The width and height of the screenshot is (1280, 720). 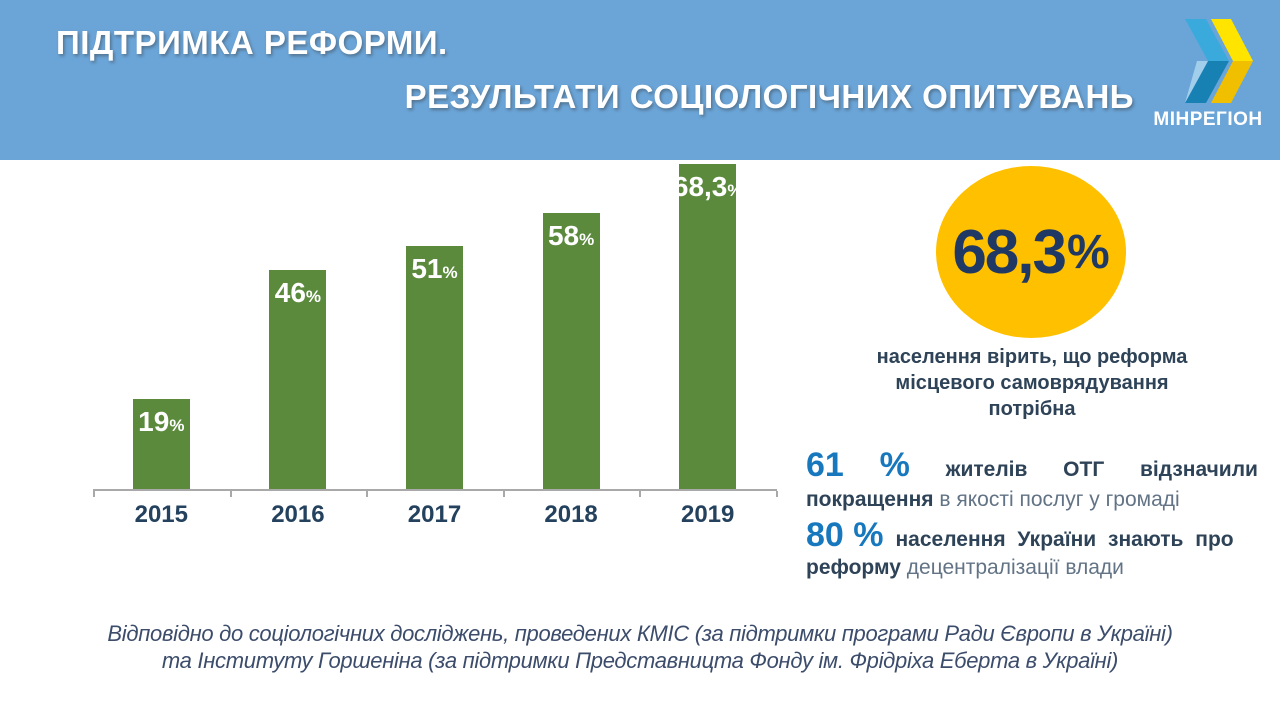 I want to click on stat1-percent: %, so click(x=894, y=465).